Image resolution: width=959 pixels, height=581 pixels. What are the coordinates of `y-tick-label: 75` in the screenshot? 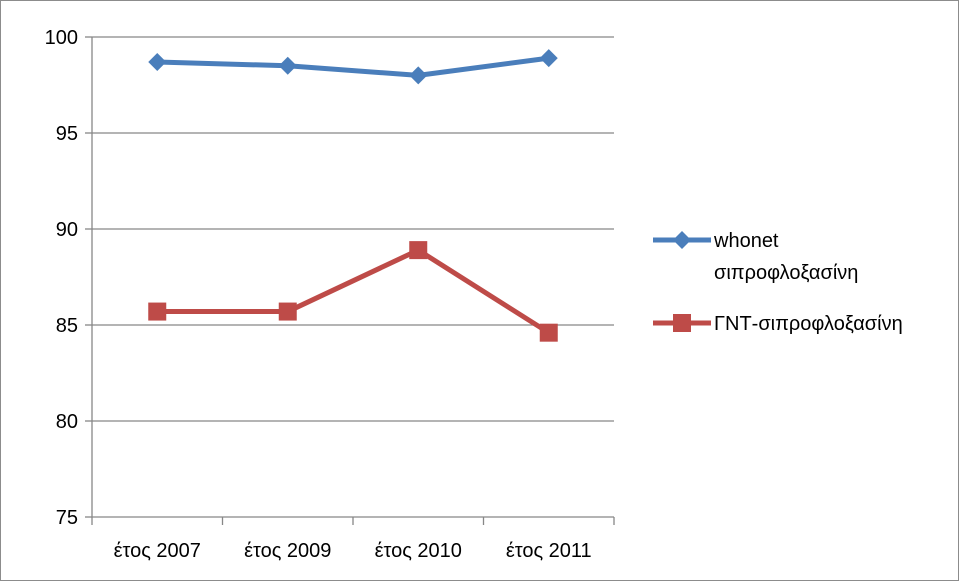 It's located at (67, 518).